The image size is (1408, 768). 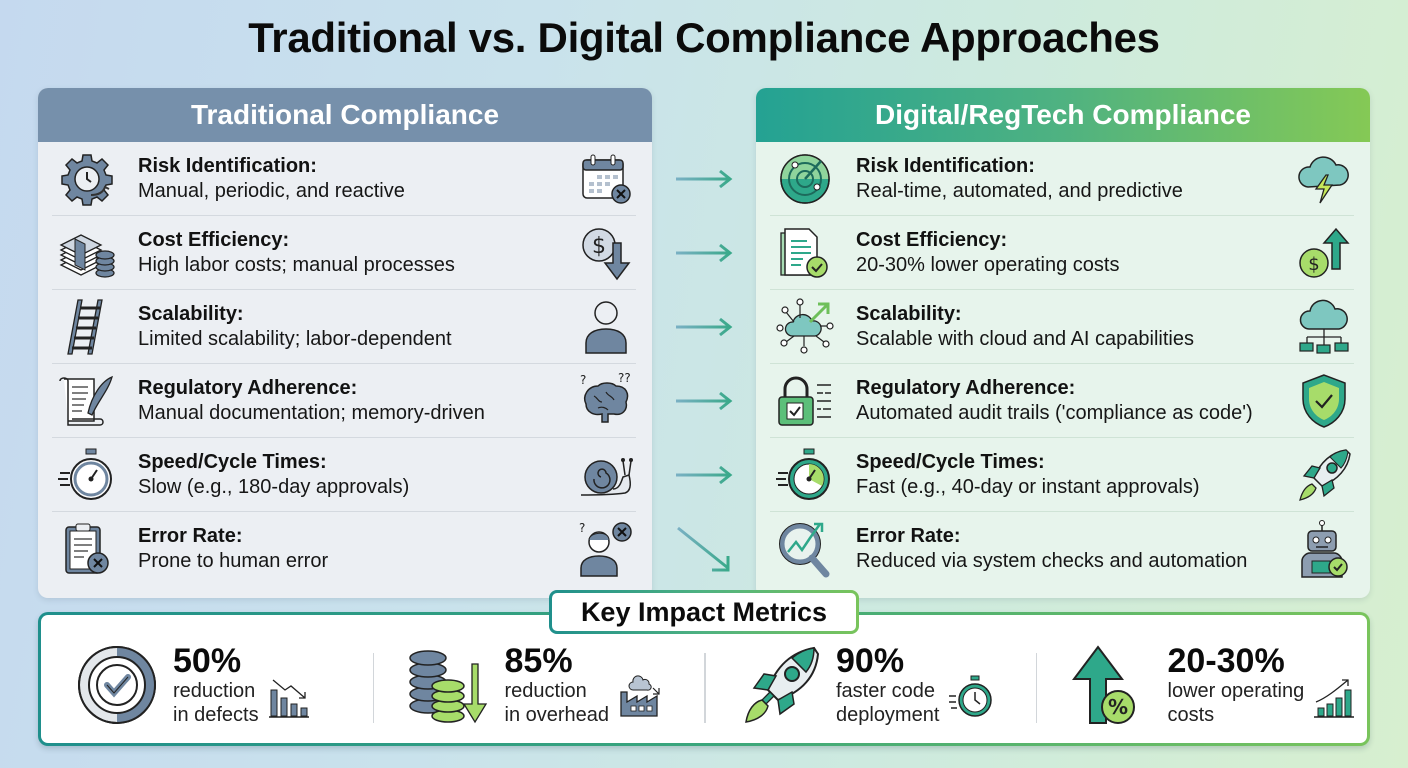 I want to click on bar-chart-down-icon, so click(x=288, y=700).